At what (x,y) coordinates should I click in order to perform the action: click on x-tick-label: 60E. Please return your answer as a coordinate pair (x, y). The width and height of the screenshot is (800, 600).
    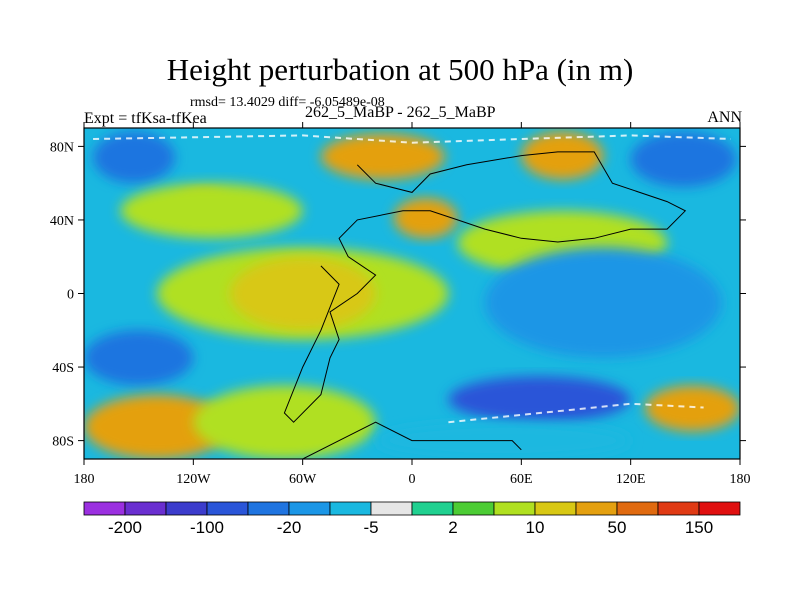
    Looking at the image, I should click on (521, 479).